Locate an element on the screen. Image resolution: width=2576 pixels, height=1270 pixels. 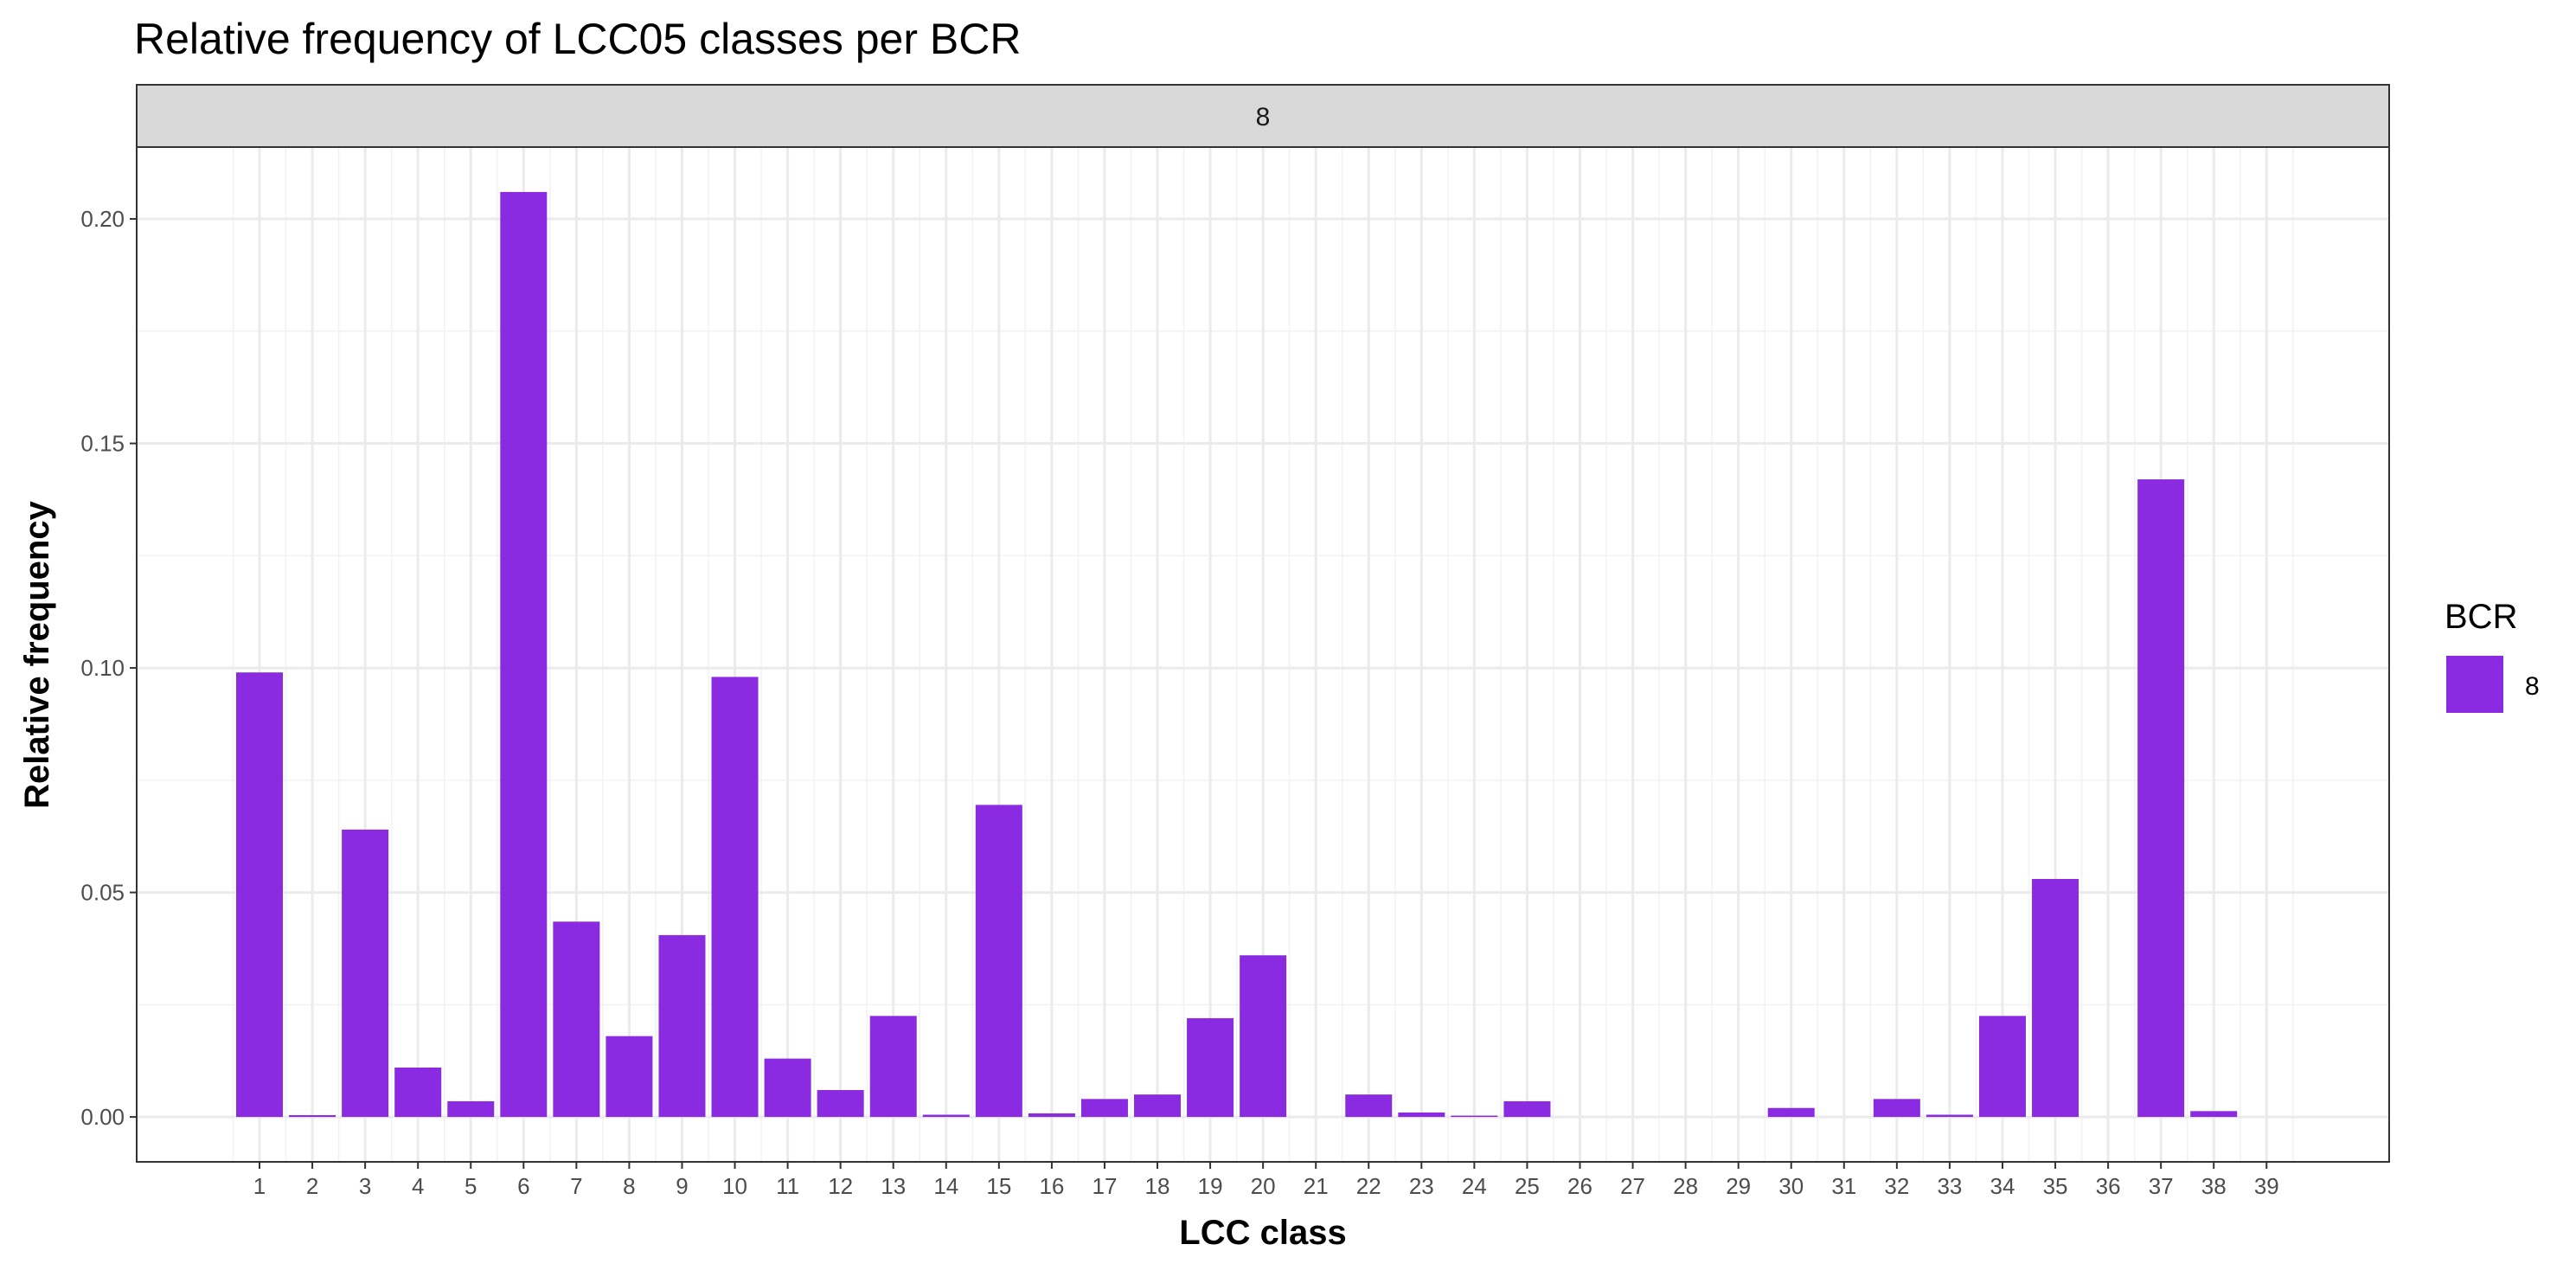
facet-strip-label: 8 is located at coordinates (1263, 117).